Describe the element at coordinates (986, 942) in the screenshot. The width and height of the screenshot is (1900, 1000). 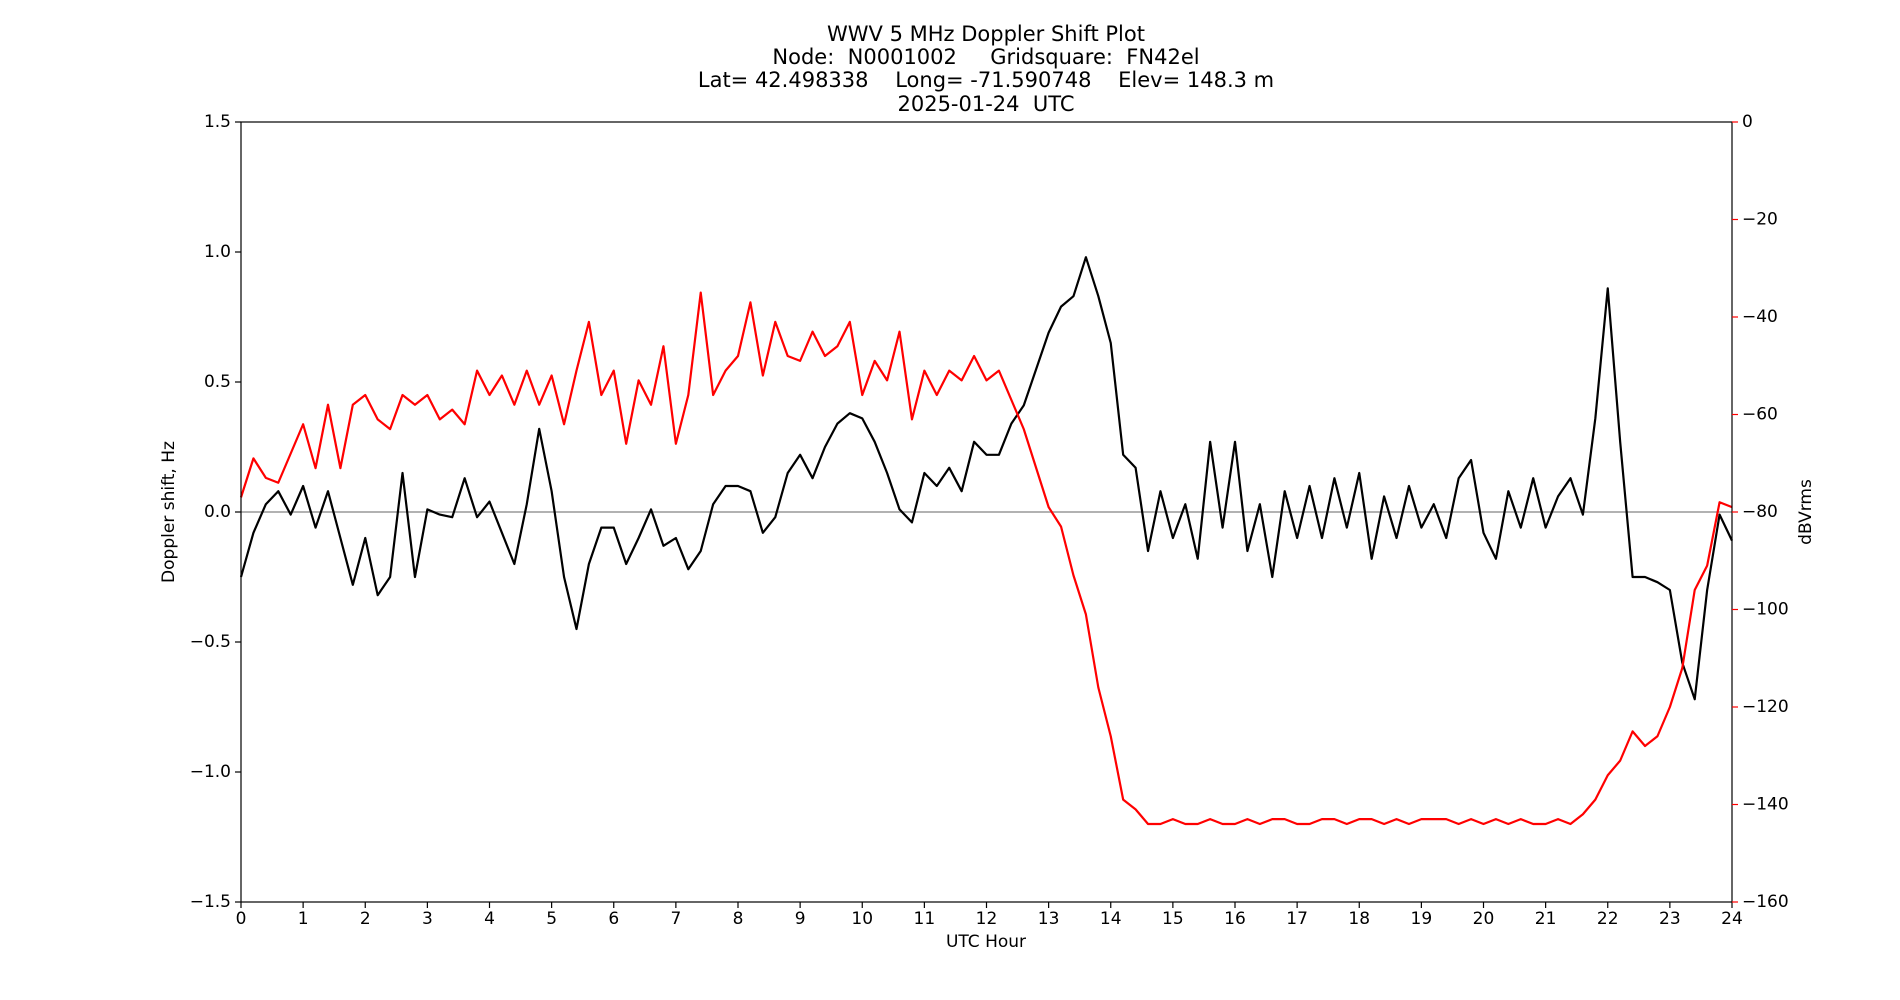
I see `x-axis-label: UTC Hour` at that location.